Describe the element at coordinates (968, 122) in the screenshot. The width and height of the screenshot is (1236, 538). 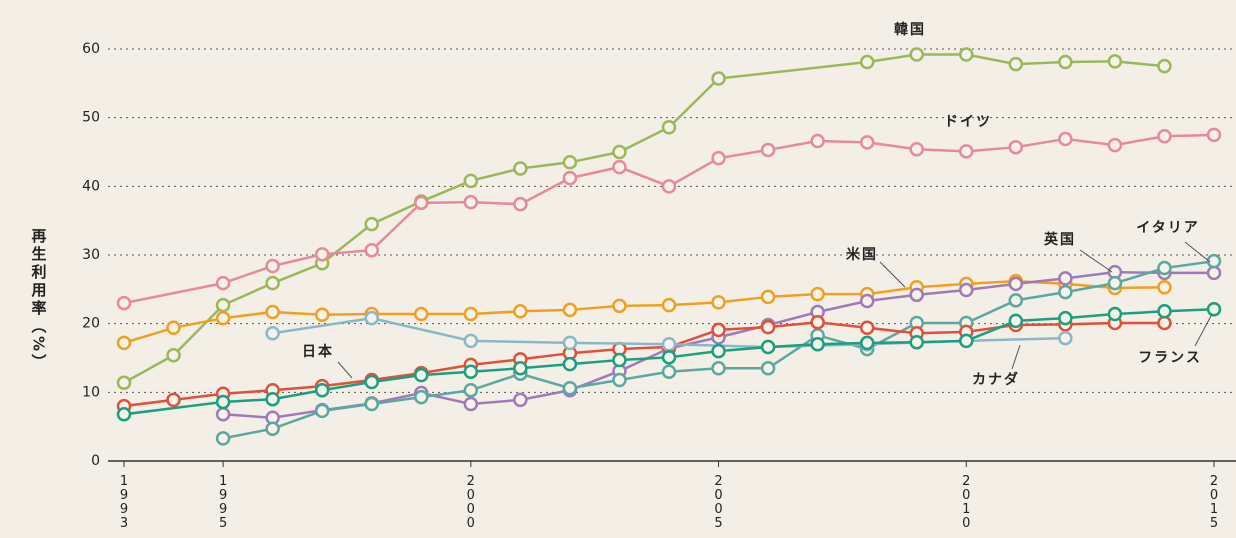
I see `series-label: ドイツ` at that location.